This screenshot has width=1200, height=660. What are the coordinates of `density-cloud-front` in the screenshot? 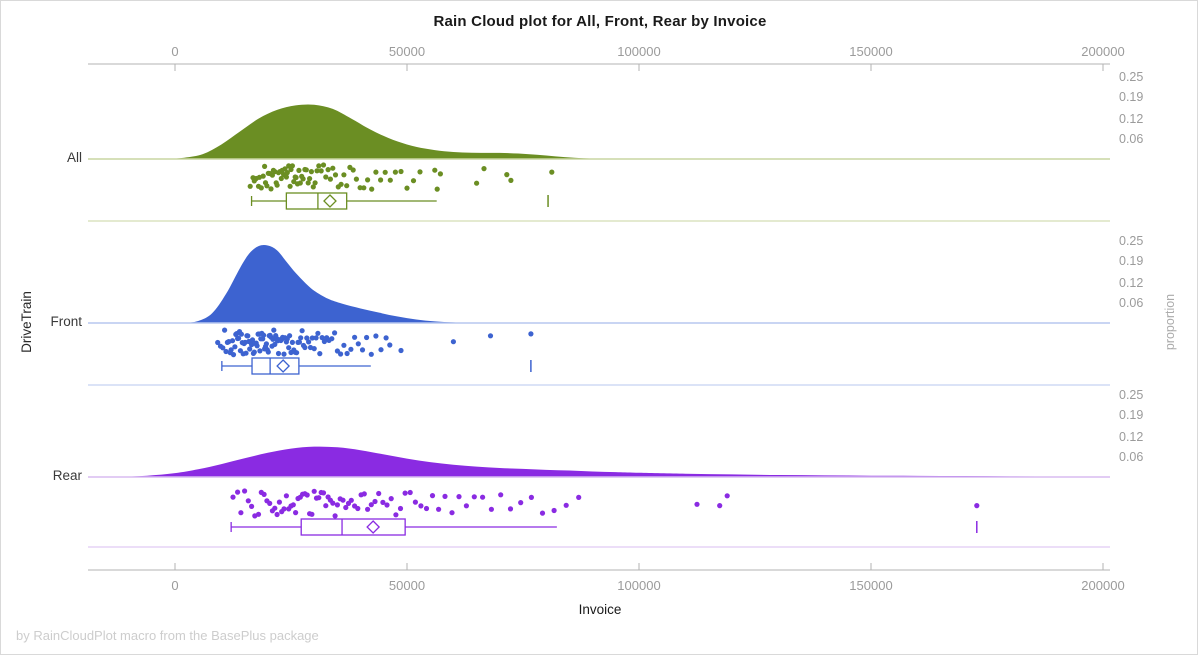 It's located at (328, 284).